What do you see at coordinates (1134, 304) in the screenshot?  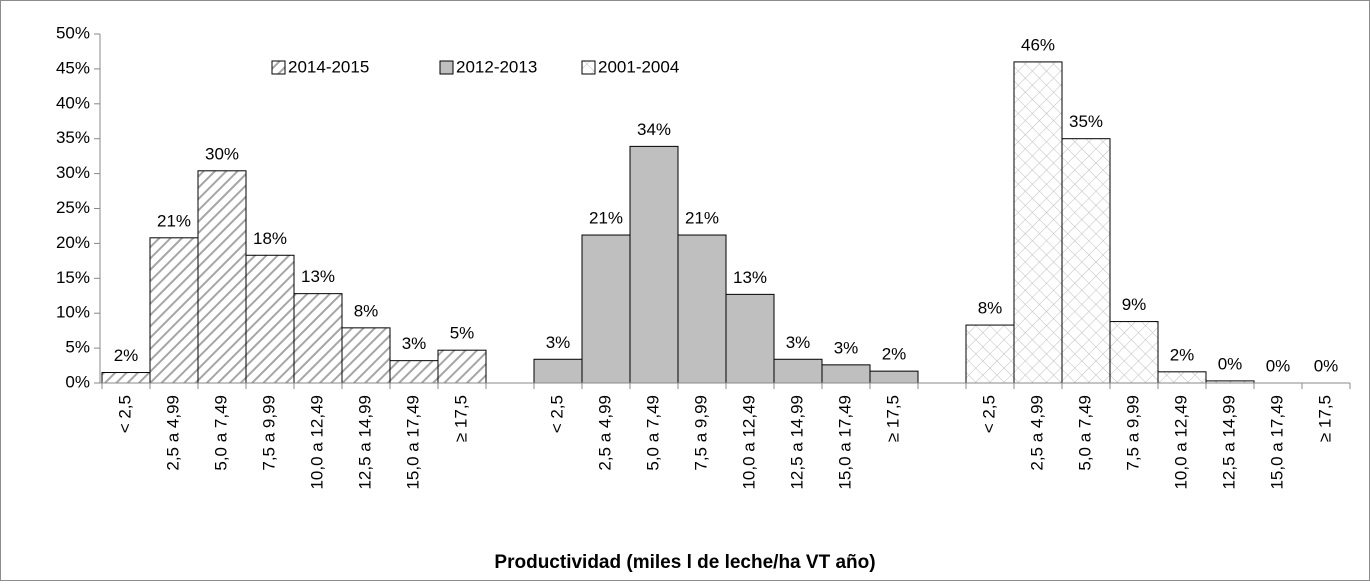 I see `value-label: 9%` at bounding box center [1134, 304].